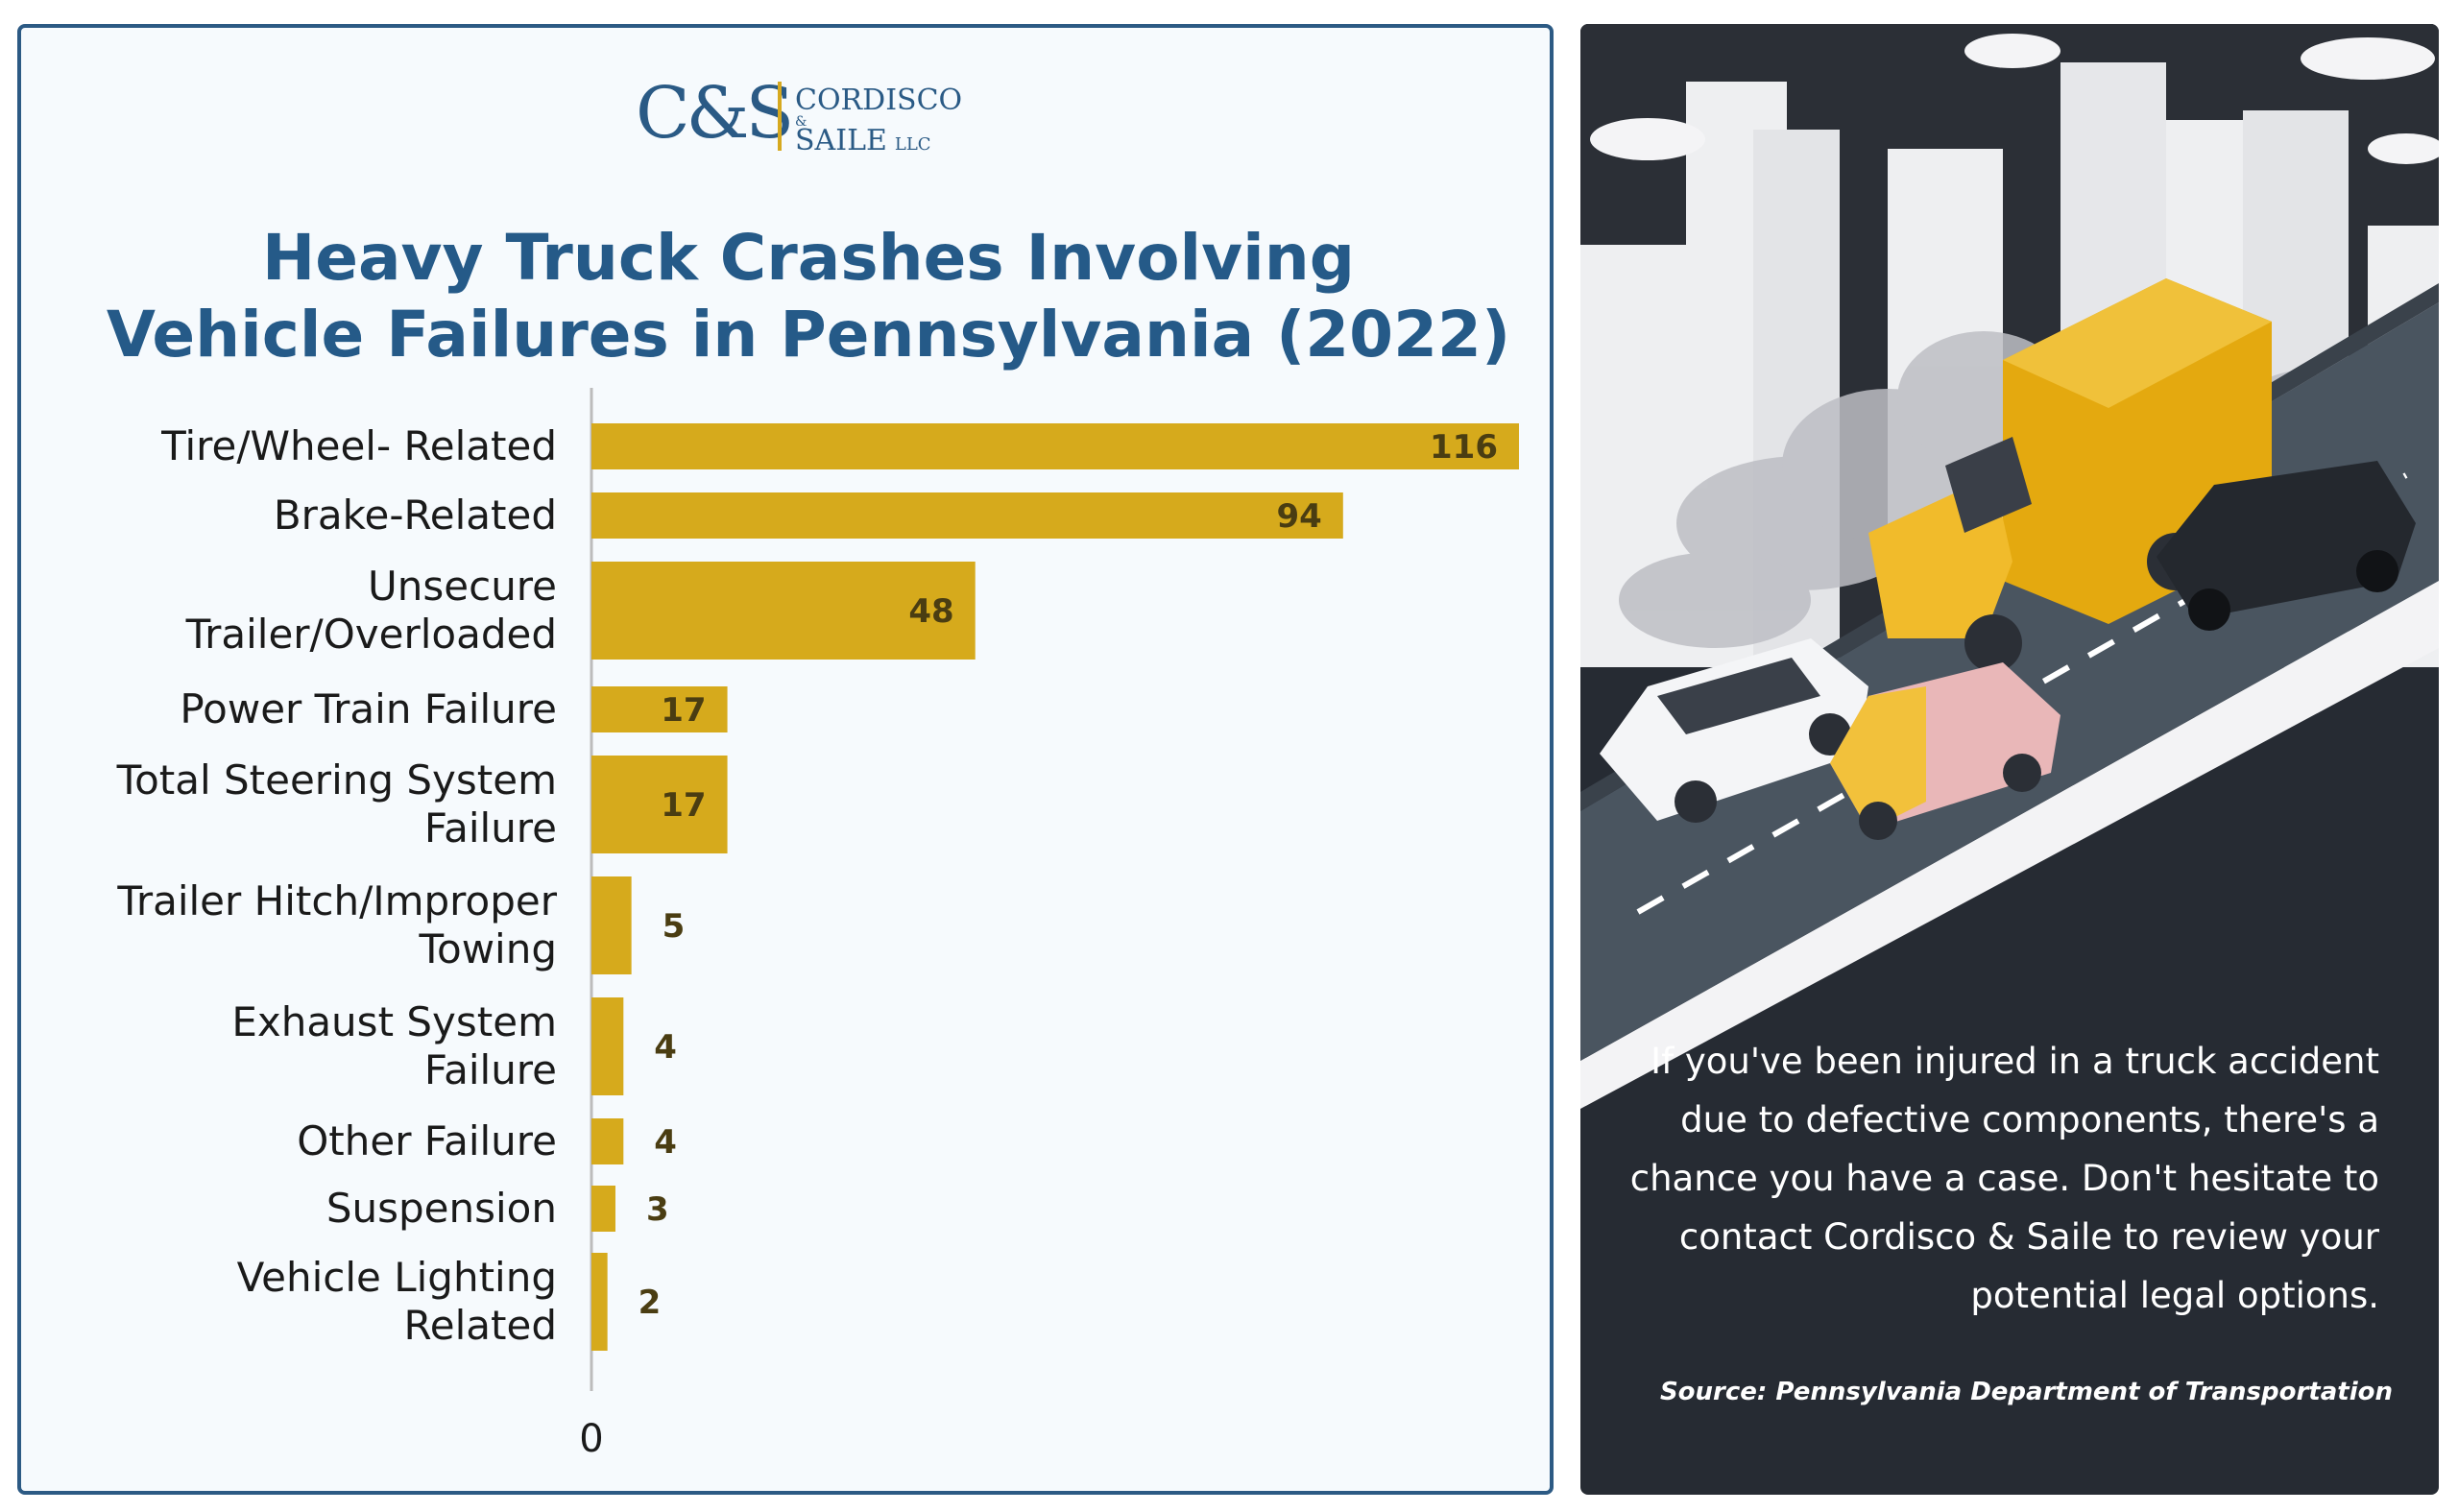  I want to click on category-label: Unsecure Trailer/Overloaded, so click(371, 610).